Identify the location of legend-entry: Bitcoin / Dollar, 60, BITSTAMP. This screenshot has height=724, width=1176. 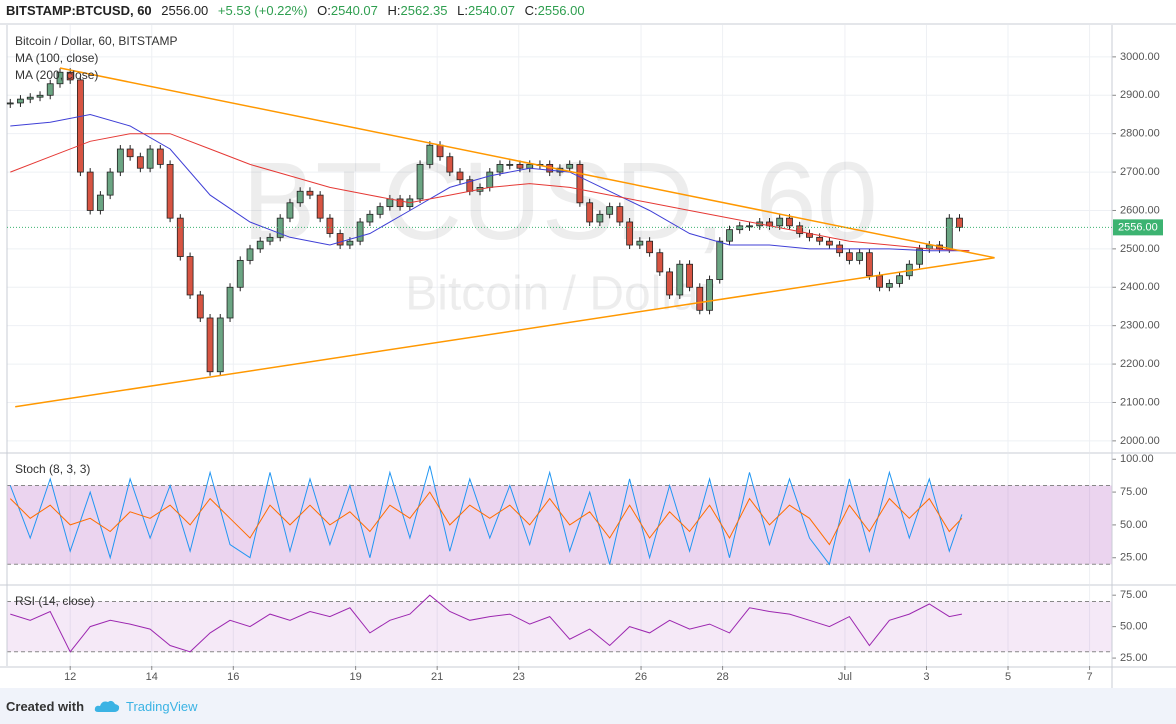
(96, 41).